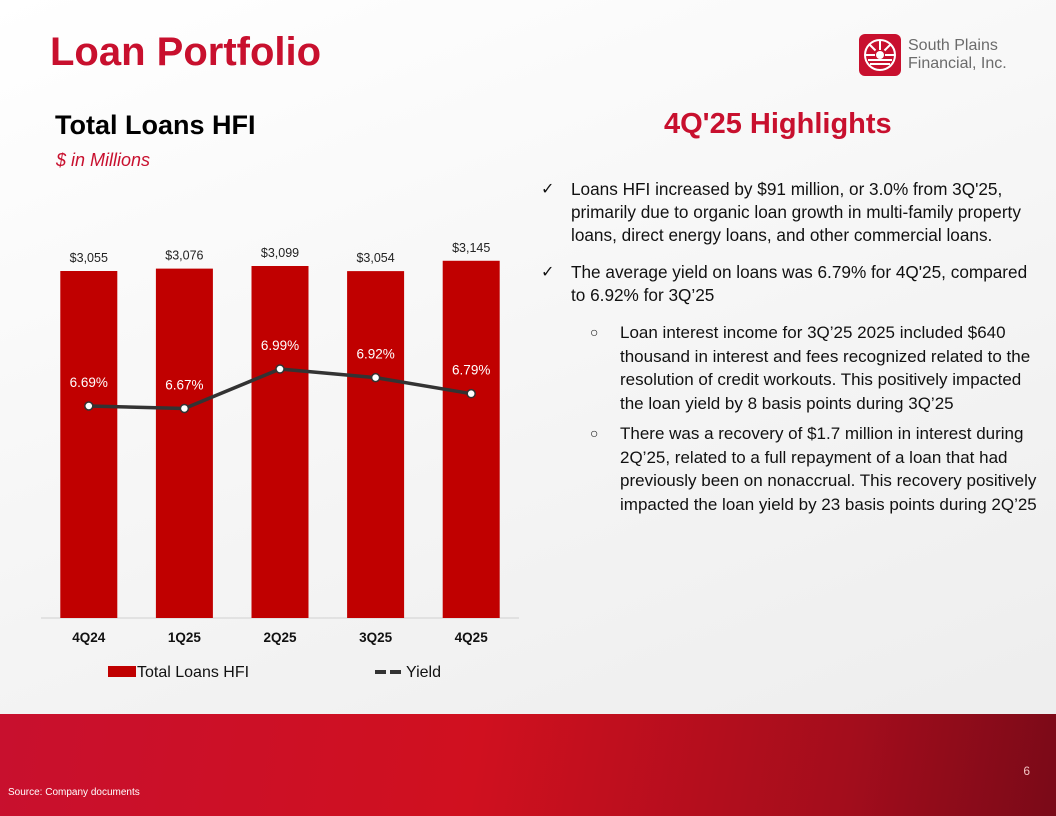 This screenshot has width=1056, height=816. What do you see at coordinates (375, 258) in the screenshot?
I see `bar-value-label: $3,054` at bounding box center [375, 258].